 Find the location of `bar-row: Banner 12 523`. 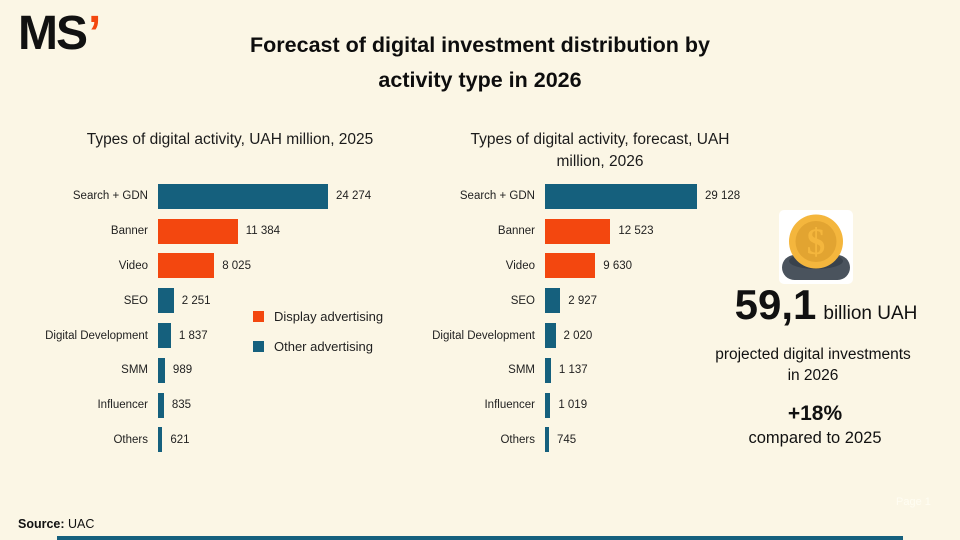

bar-row: Banner 12 523 is located at coordinates (591, 231).